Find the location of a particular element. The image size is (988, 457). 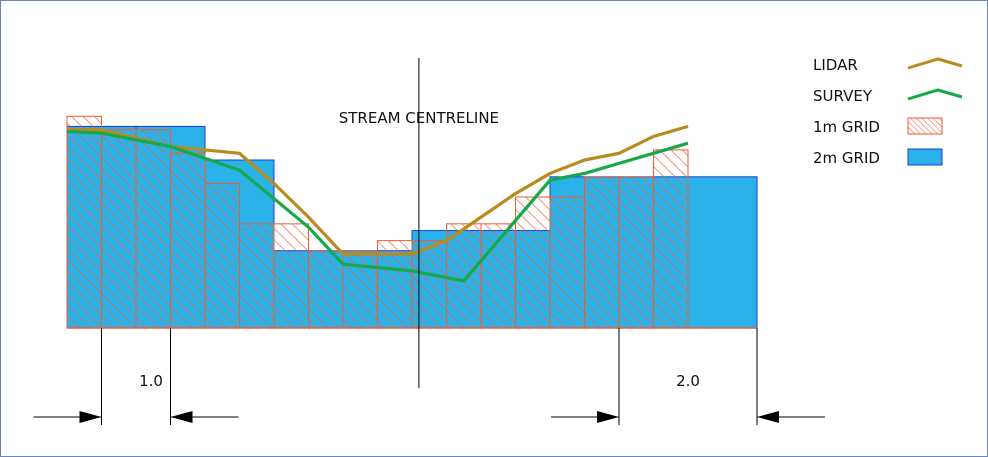

legend-label: 2m GRID is located at coordinates (846, 158).